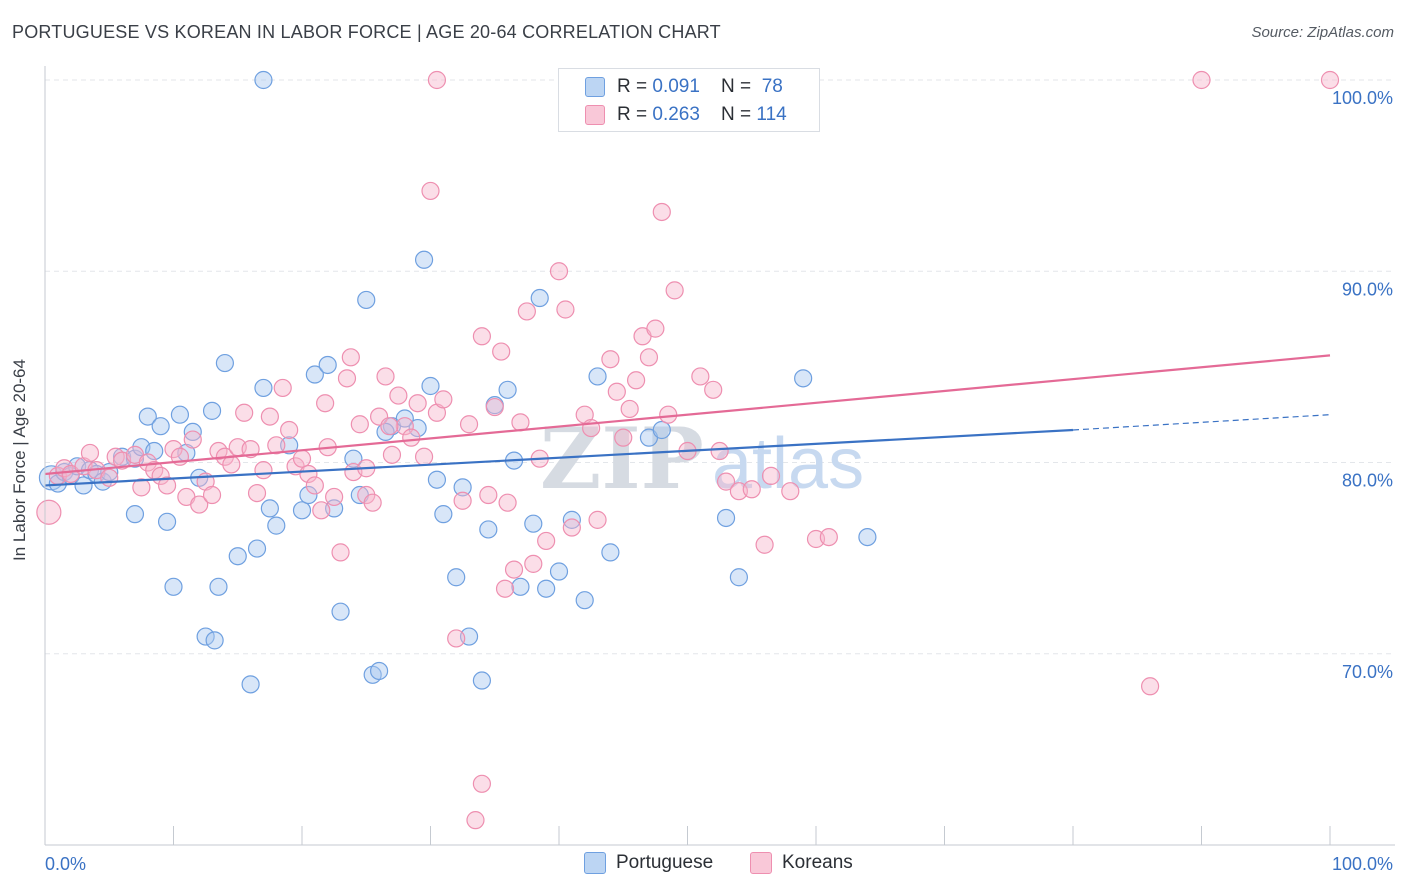 This screenshot has width=1406, height=892. I want to click on trend-line-portuguese-extension, so click(1201, 422).